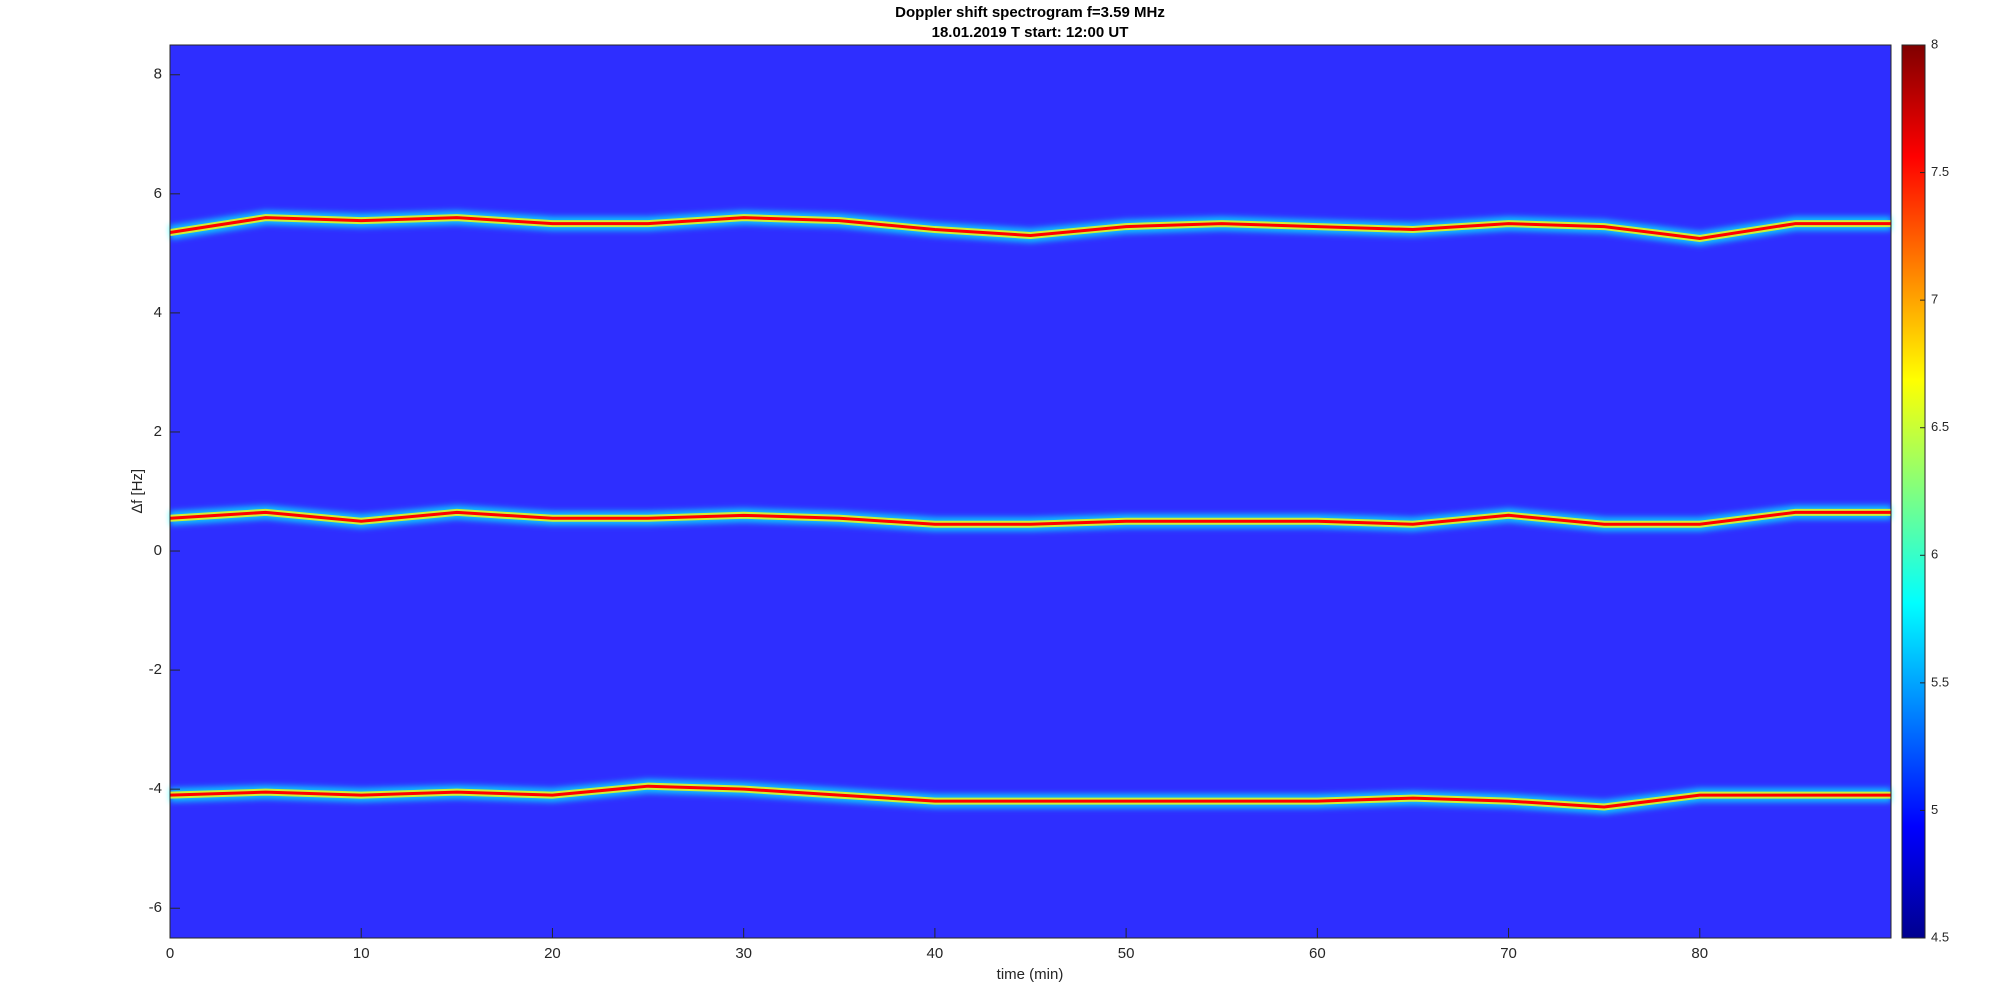  I want to click on colorbar-tick-label: 6, so click(1934, 554).